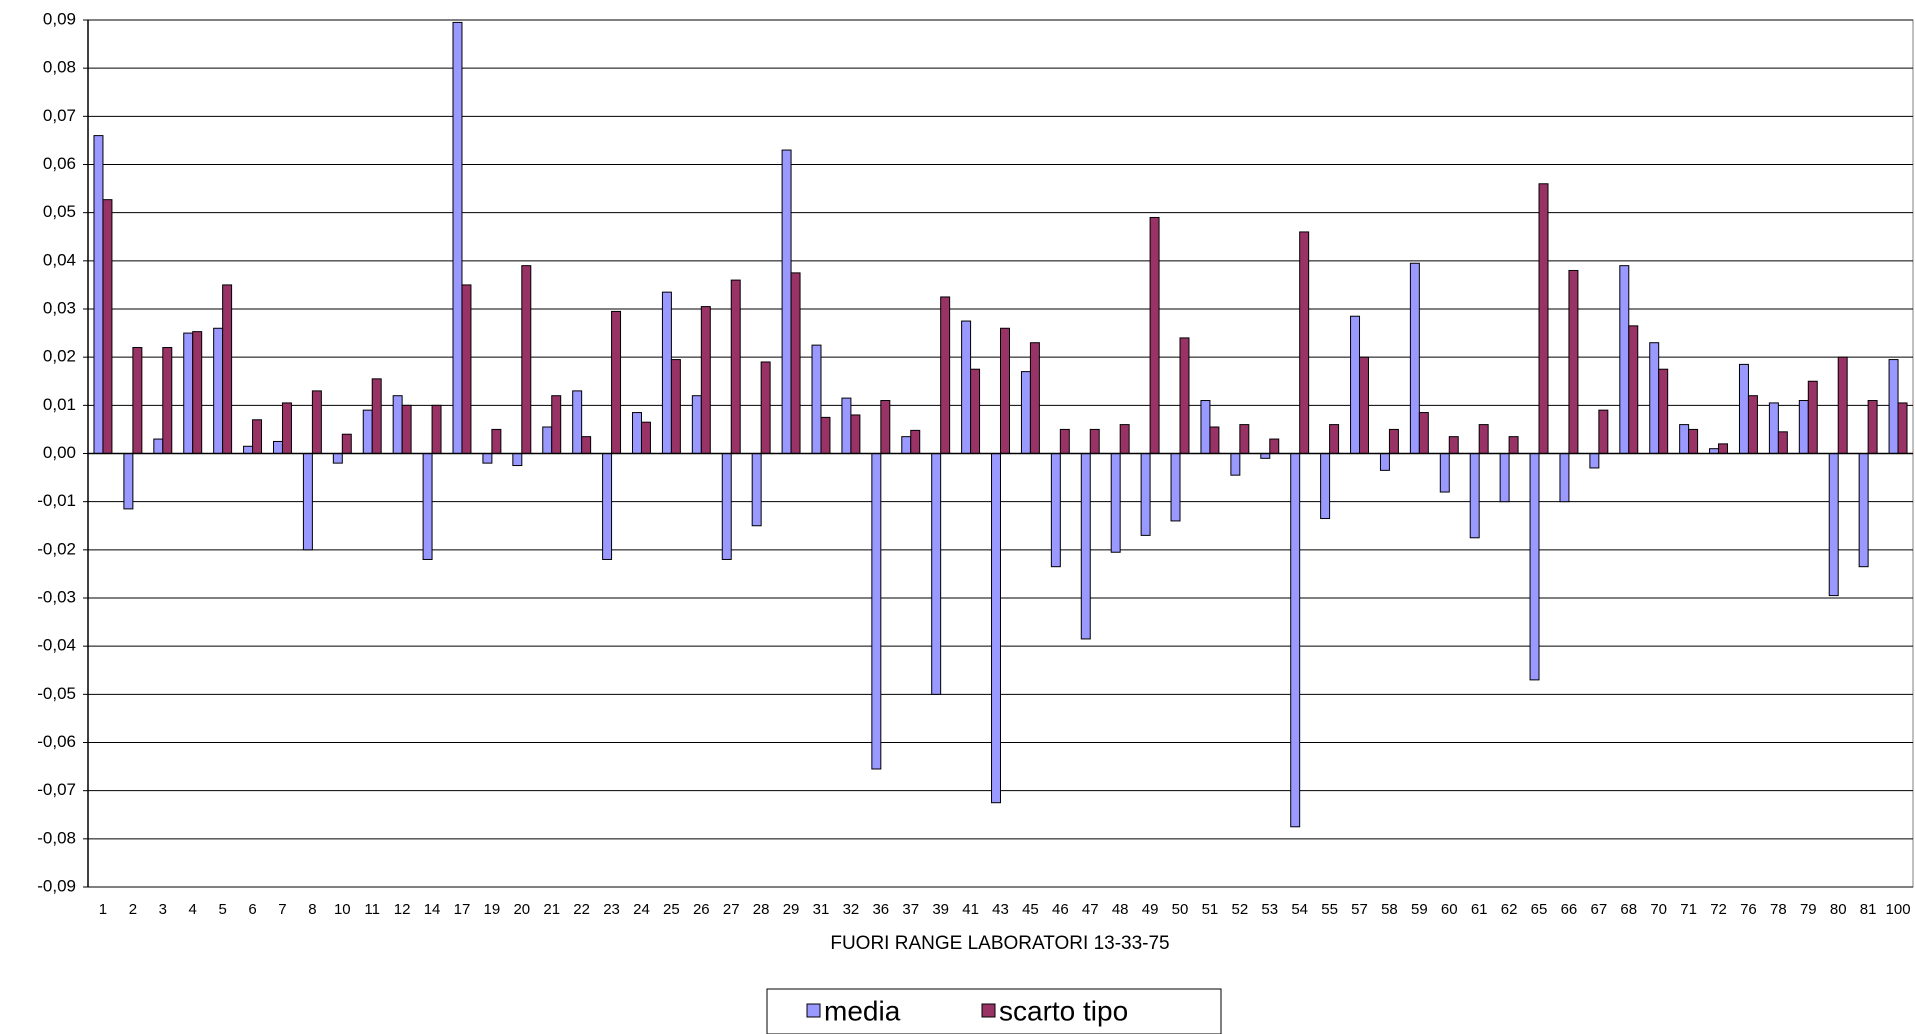  What do you see at coordinates (1419, 909) in the screenshot?
I see `x-tick-label: 59` at bounding box center [1419, 909].